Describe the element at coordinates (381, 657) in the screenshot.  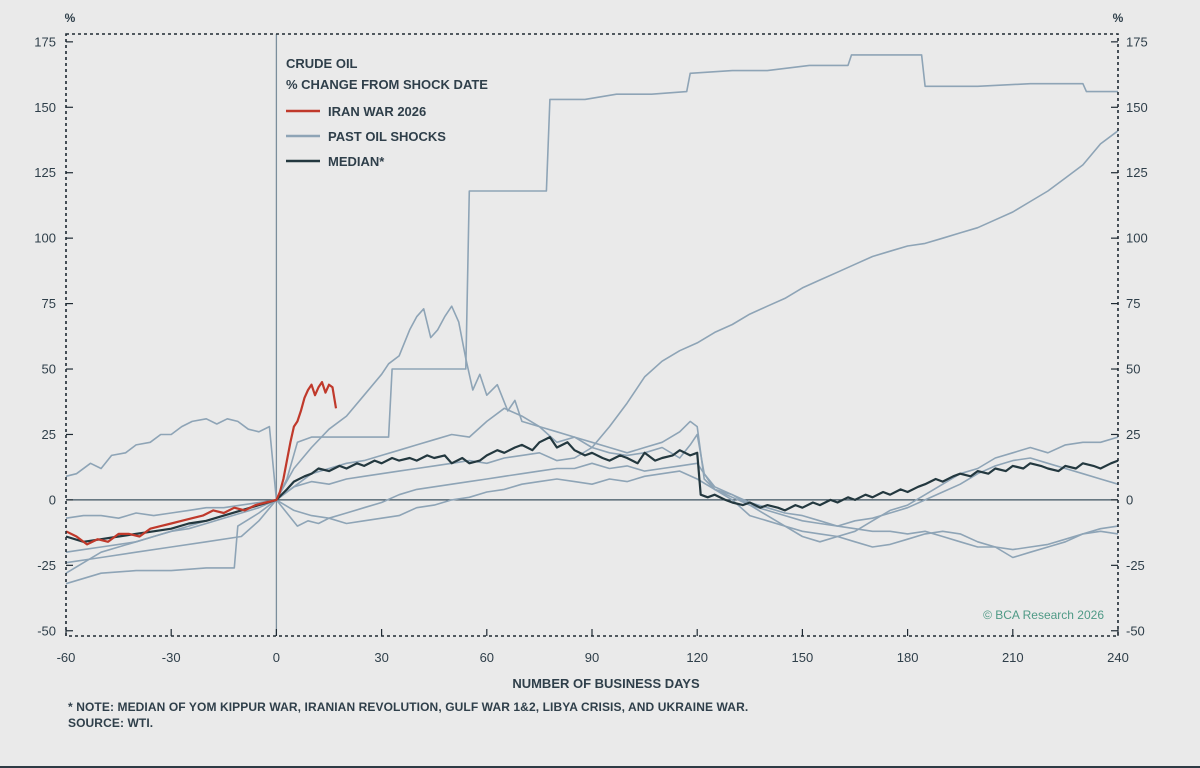
I see `x-tick-label: 30` at that location.